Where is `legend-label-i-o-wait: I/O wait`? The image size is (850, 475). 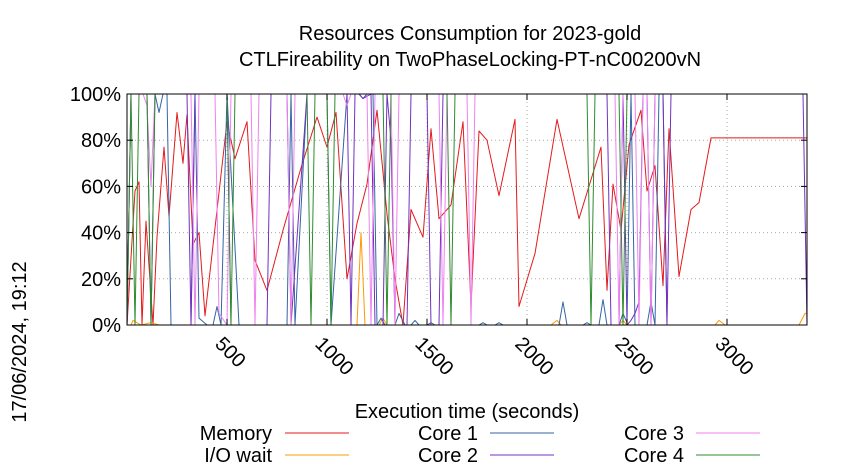
legend-label-i-o-wait: I/O wait is located at coordinates (238, 456).